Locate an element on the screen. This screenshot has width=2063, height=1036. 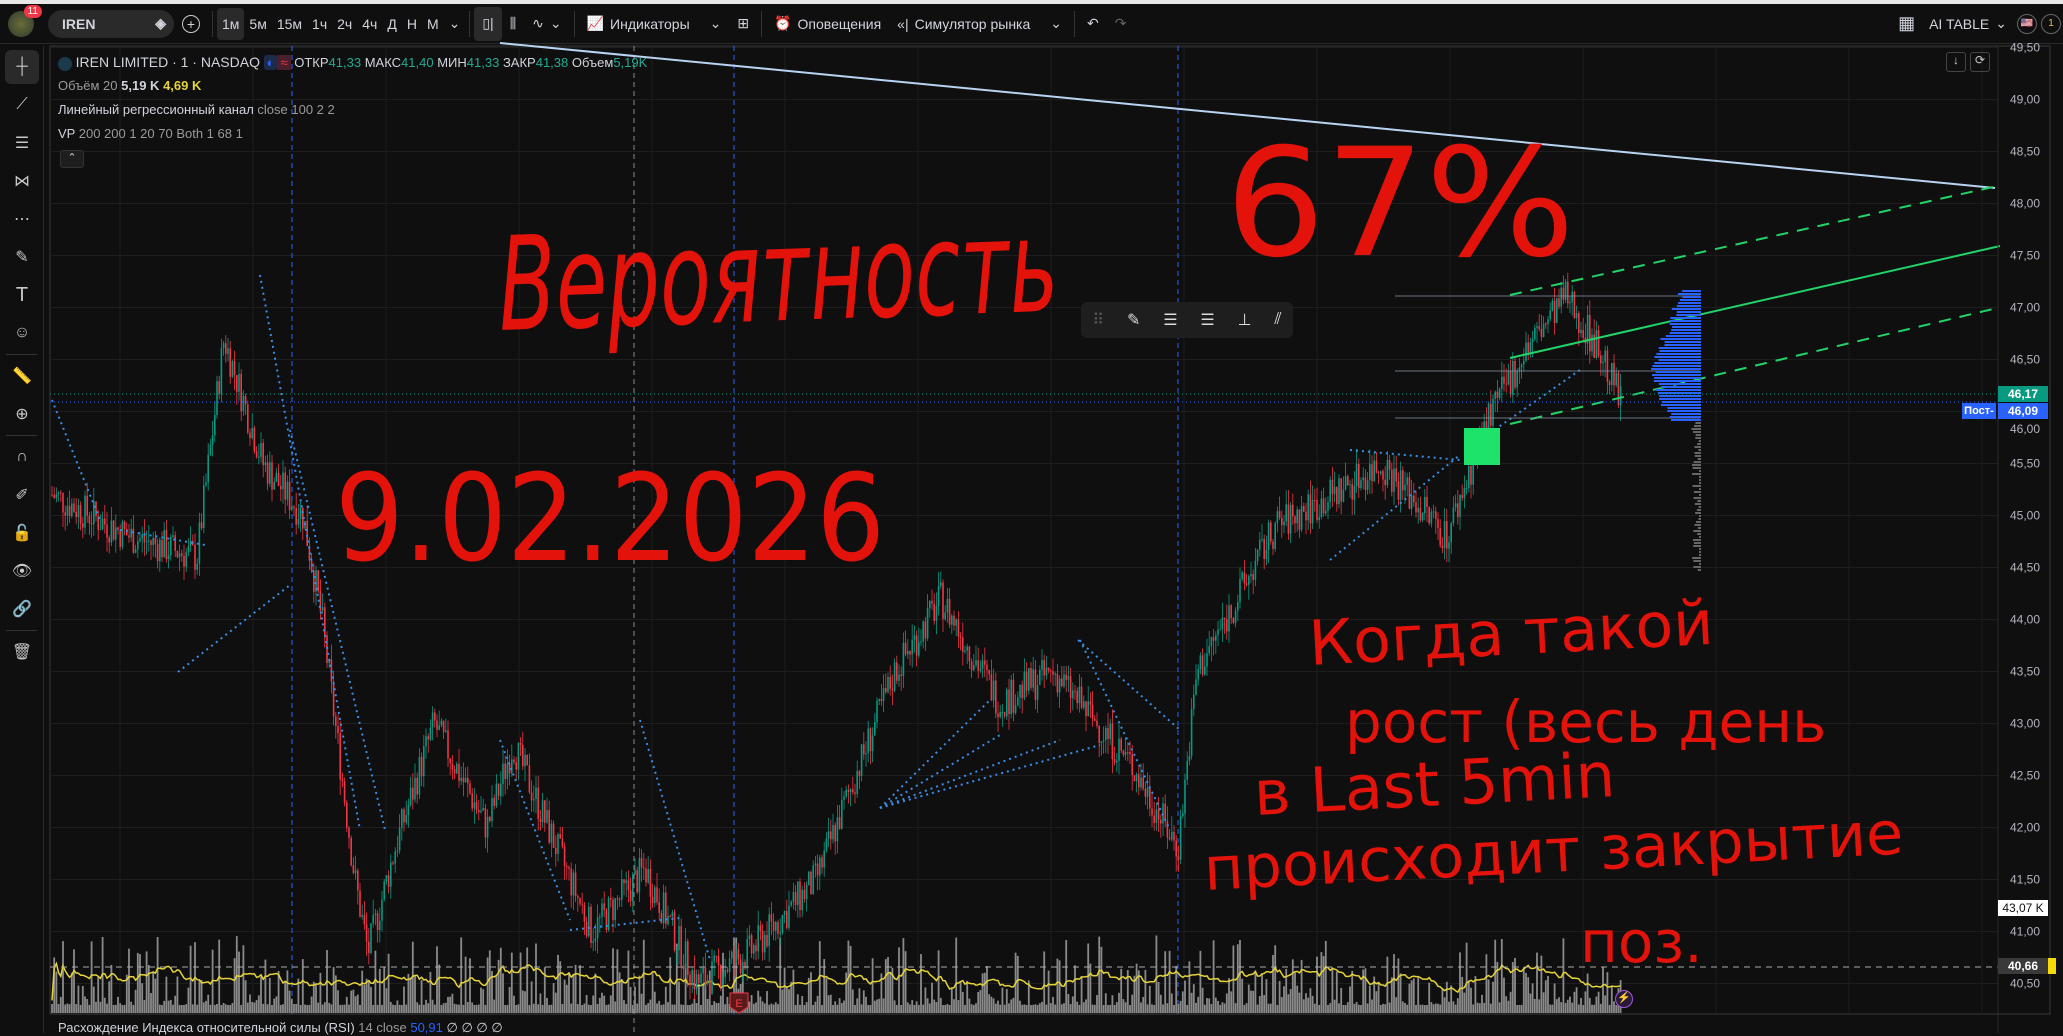
diamond-icon: ◈ is located at coordinates (160, 23).